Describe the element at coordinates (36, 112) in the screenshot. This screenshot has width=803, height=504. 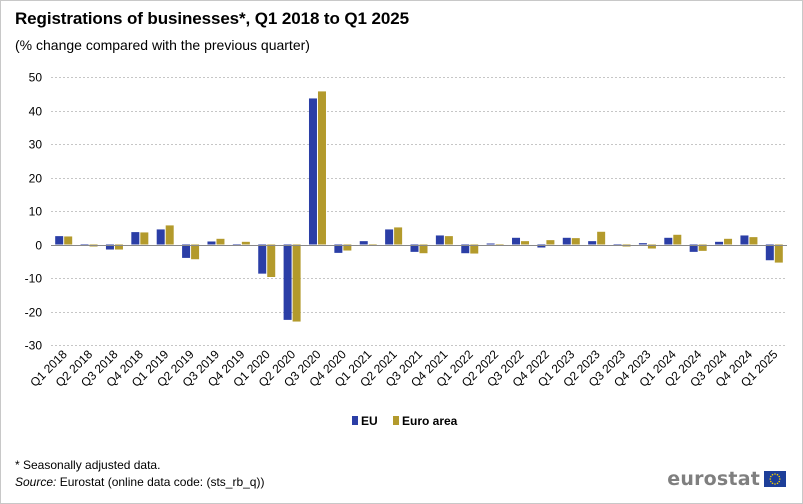
I see `y-tick-label: 40` at that location.